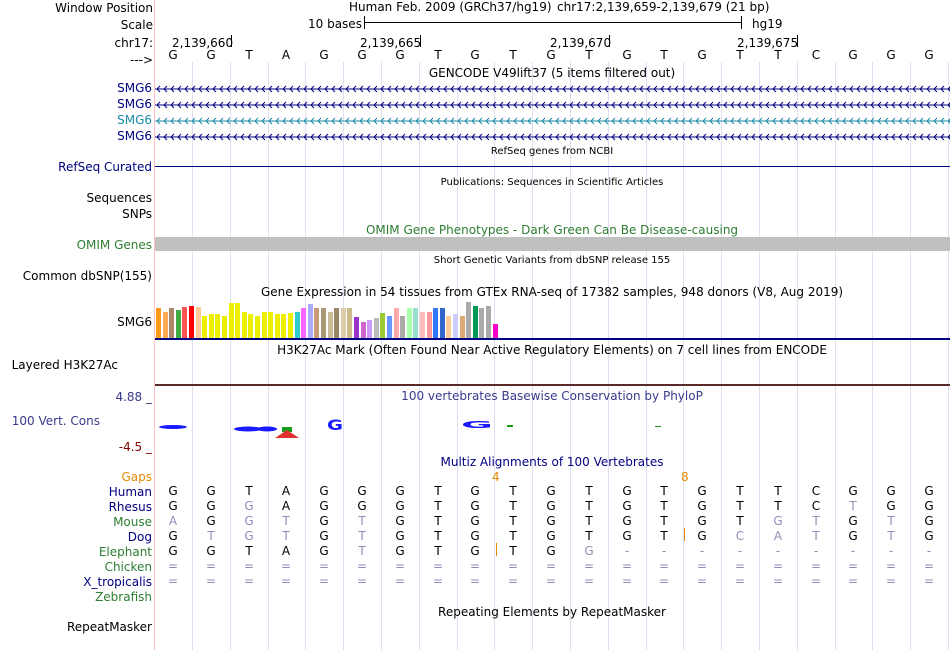  What do you see at coordinates (117, 582) in the screenshot?
I see `species-xtropicalis: X_tropicalis` at bounding box center [117, 582].